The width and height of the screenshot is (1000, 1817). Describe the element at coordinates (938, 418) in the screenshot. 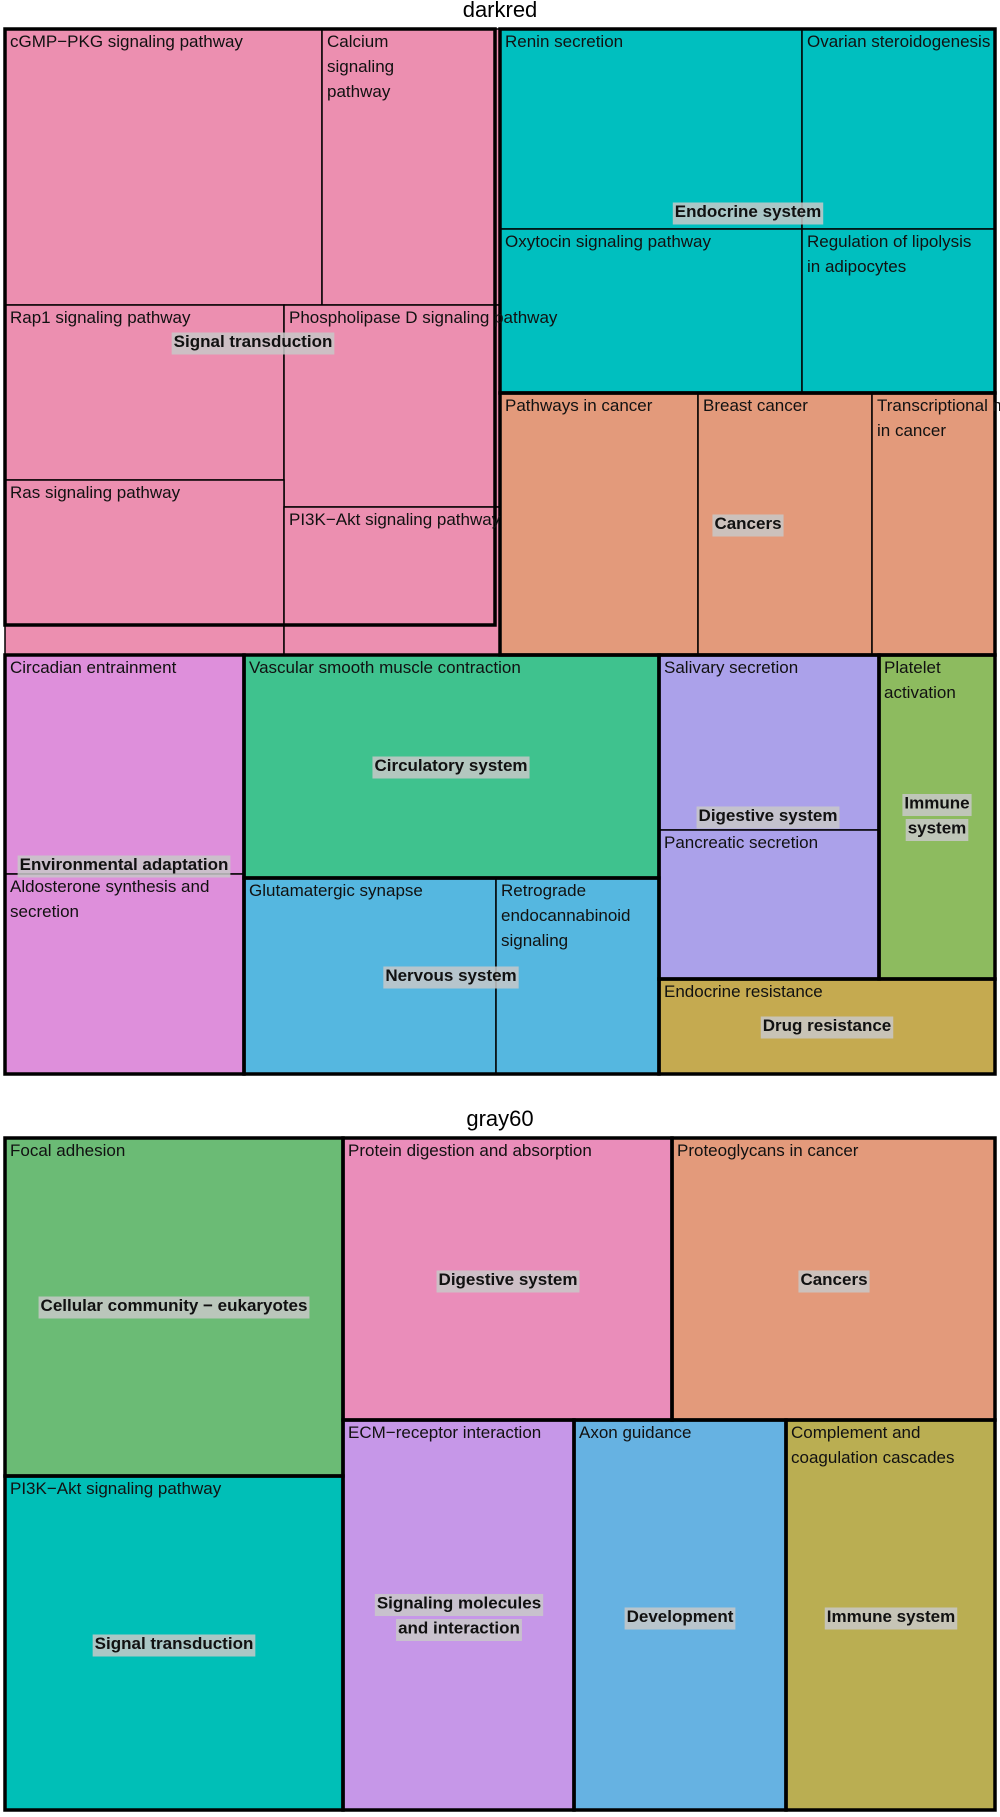

I see `tile-label: Transcriptional misregulationin cancer` at that location.